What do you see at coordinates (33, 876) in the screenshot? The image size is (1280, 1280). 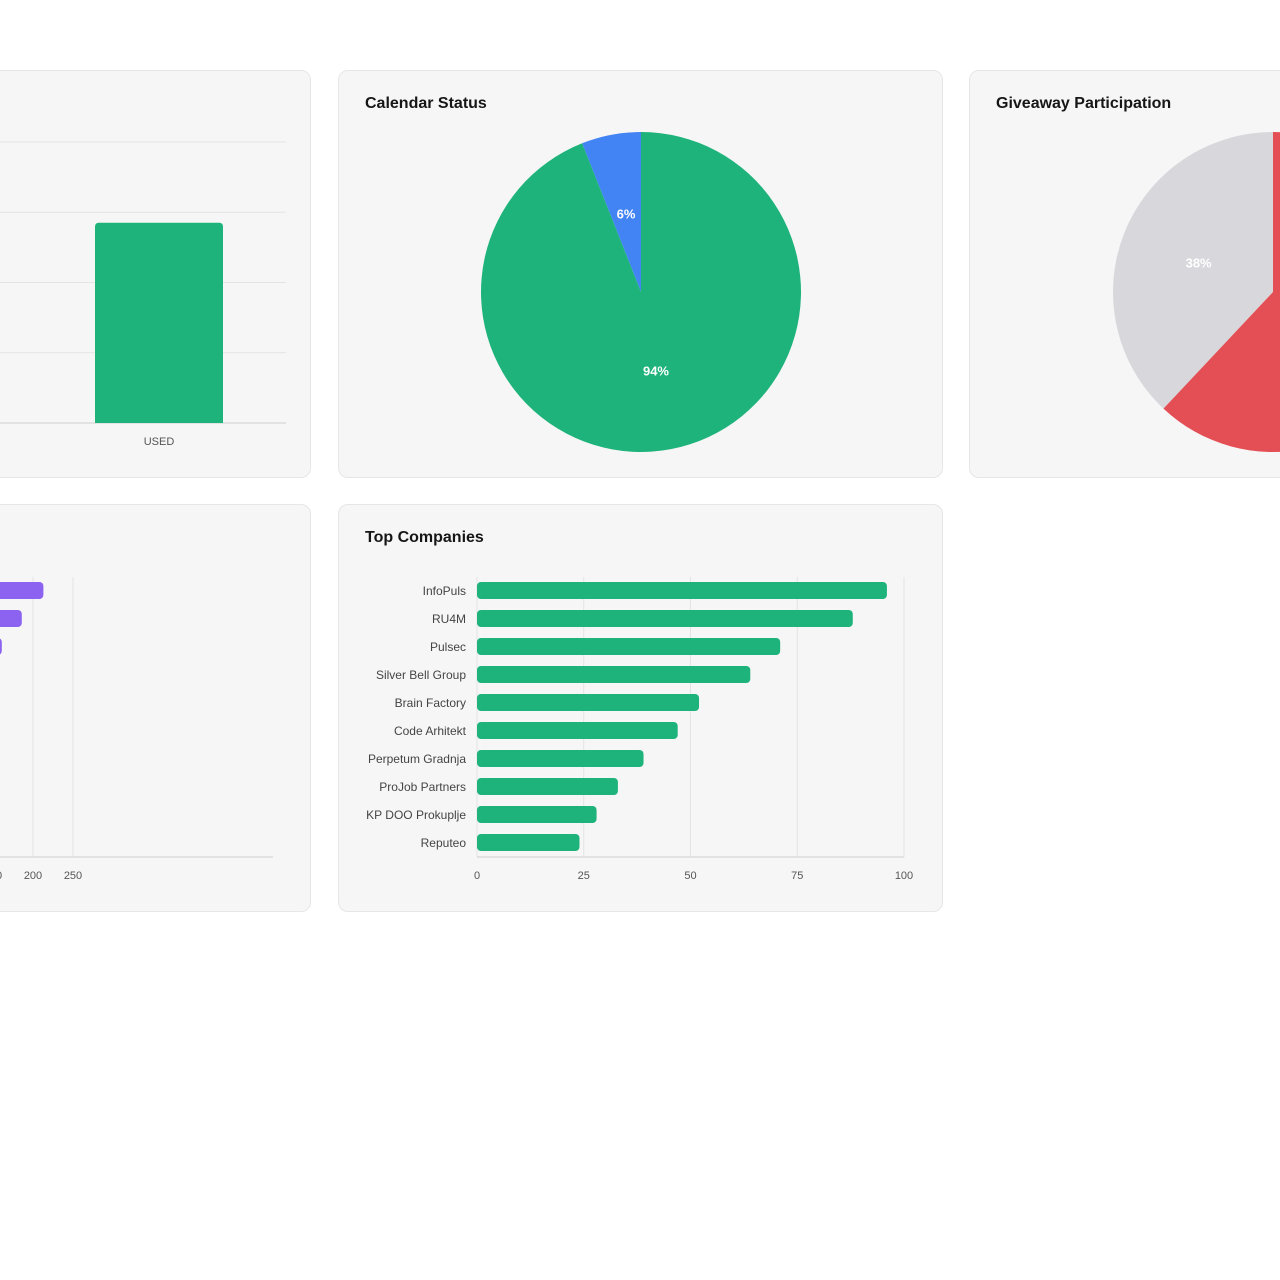 I see `x-tick-label: 200` at bounding box center [33, 876].